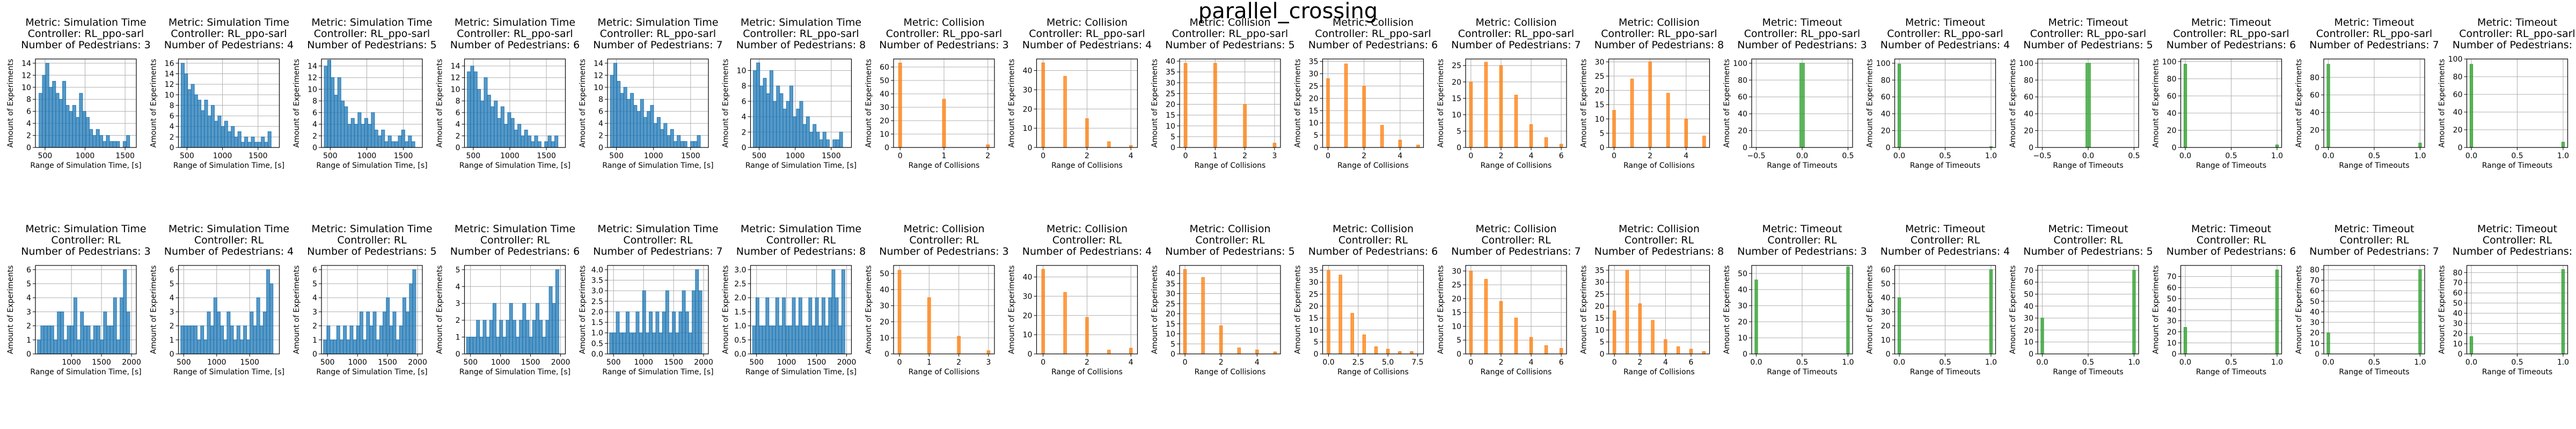 This screenshot has width=2576, height=429. Describe the element at coordinates (500, 362) in the screenshot. I see `x-tick-label: 1000` at that location.